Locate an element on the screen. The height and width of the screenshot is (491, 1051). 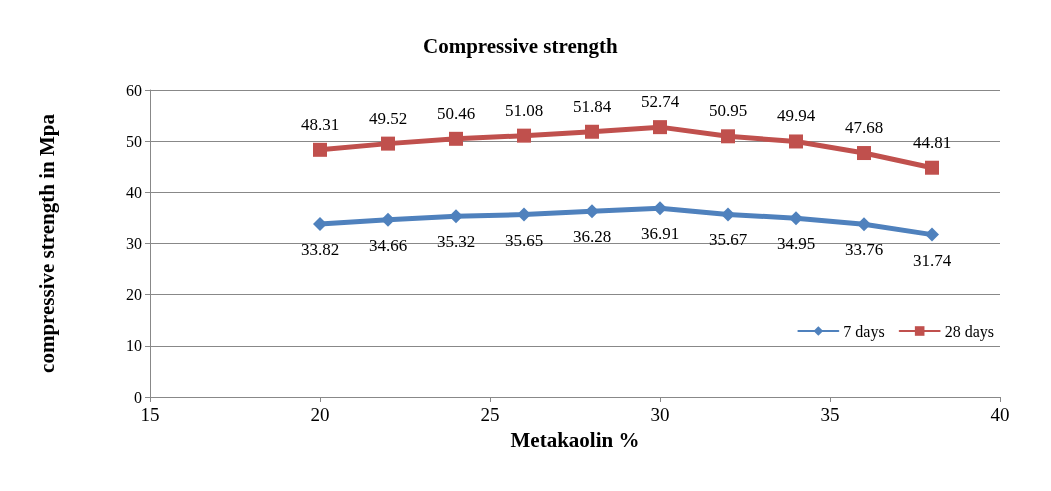
data-label: 35.65 is located at coordinates (524, 240).